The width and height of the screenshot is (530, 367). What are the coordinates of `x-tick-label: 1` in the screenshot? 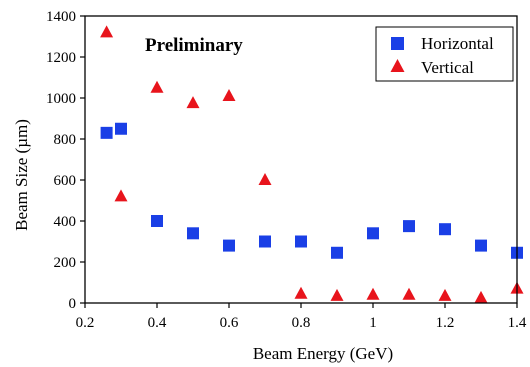 It's located at (373, 323).